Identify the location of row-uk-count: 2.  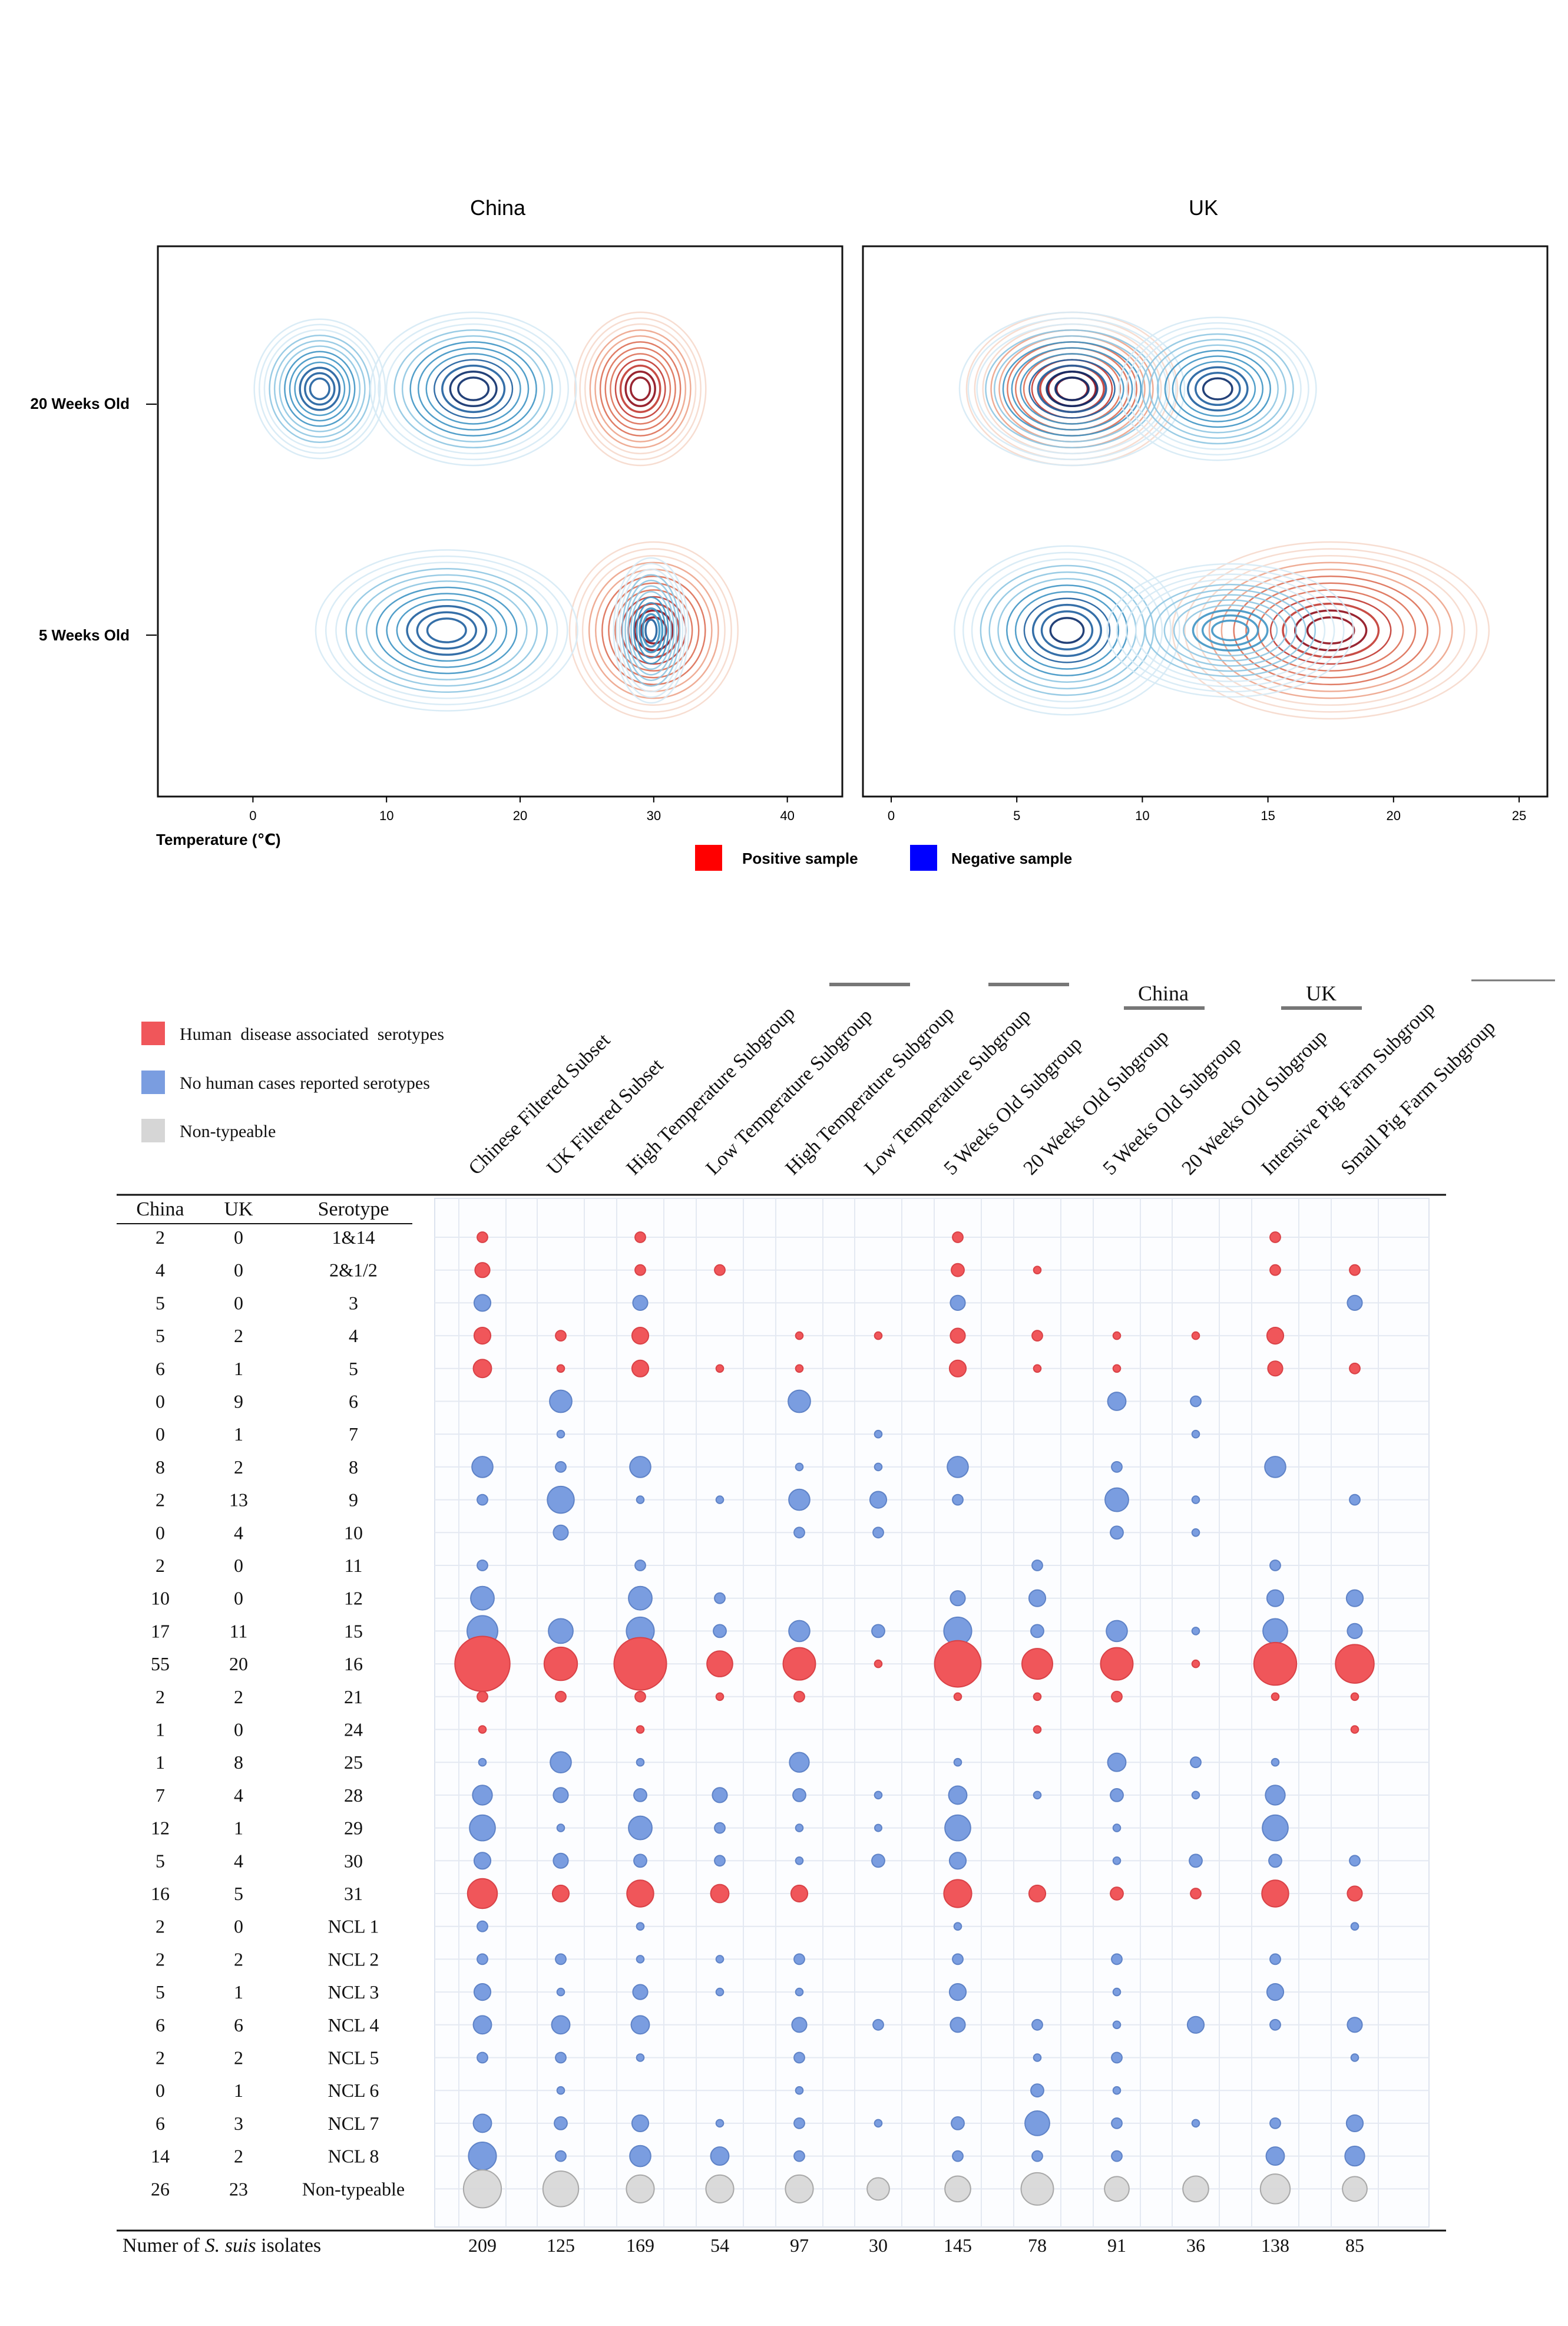
(238, 2058).